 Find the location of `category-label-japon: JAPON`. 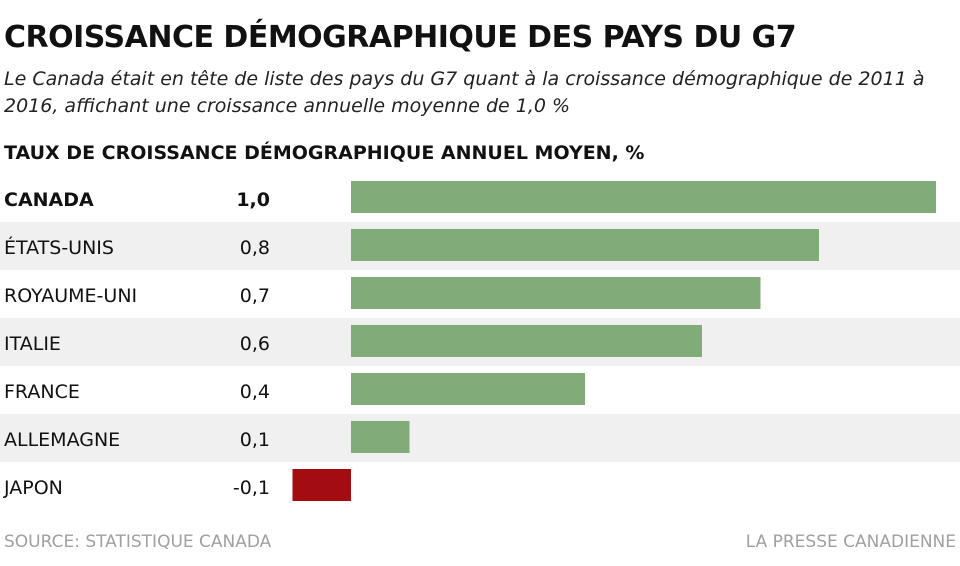

category-label-japon: JAPON is located at coordinates (33, 488).